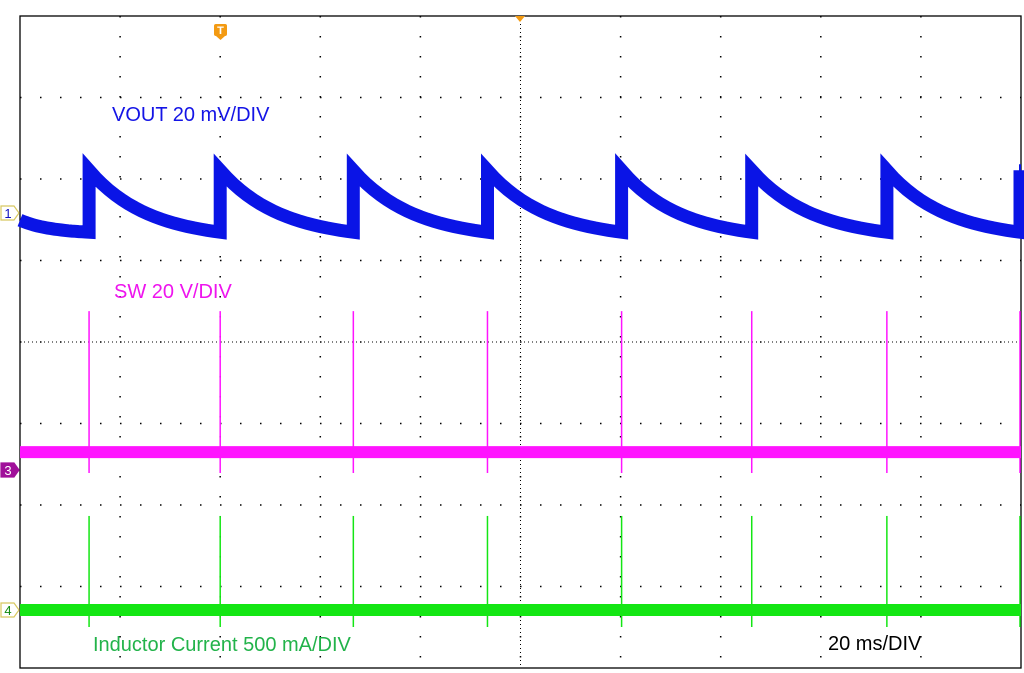 Image resolution: width=1024 pixels, height=673 pixels. Describe the element at coordinates (10, 411) in the screenshot. I see `channel-markers: 1 3 4` at that location.